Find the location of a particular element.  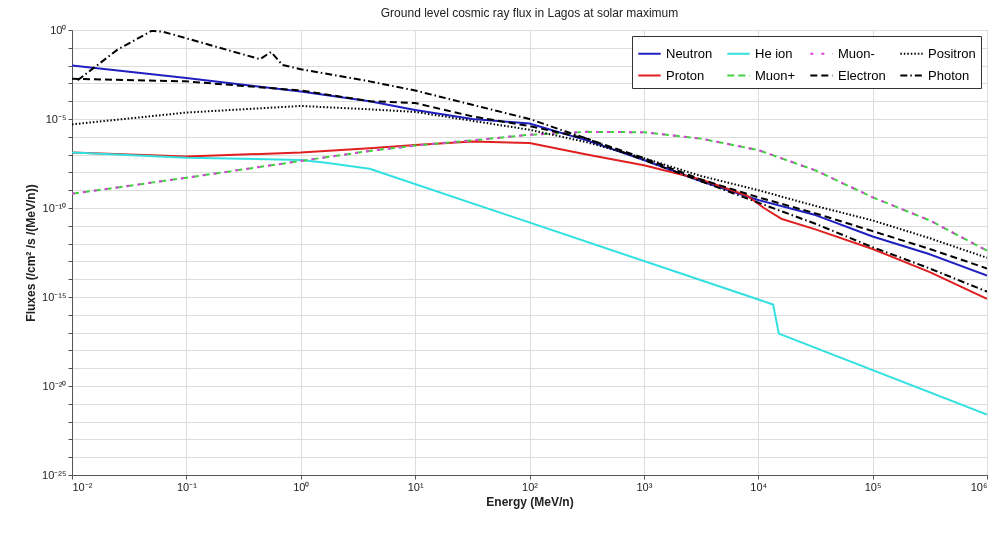

legend-label: Muon- is located at coordinates (856, 53).